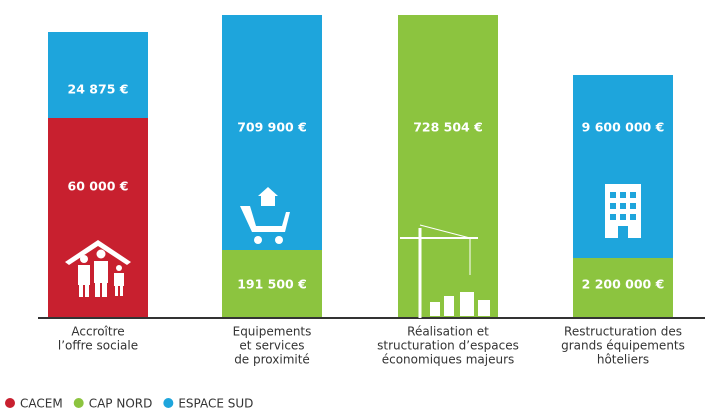 Image resolution: width=705 pixels, height=415 pixels. Describe the element at coordinates (623, 211) in the screenshot. I see `hotel-icon` at that location.